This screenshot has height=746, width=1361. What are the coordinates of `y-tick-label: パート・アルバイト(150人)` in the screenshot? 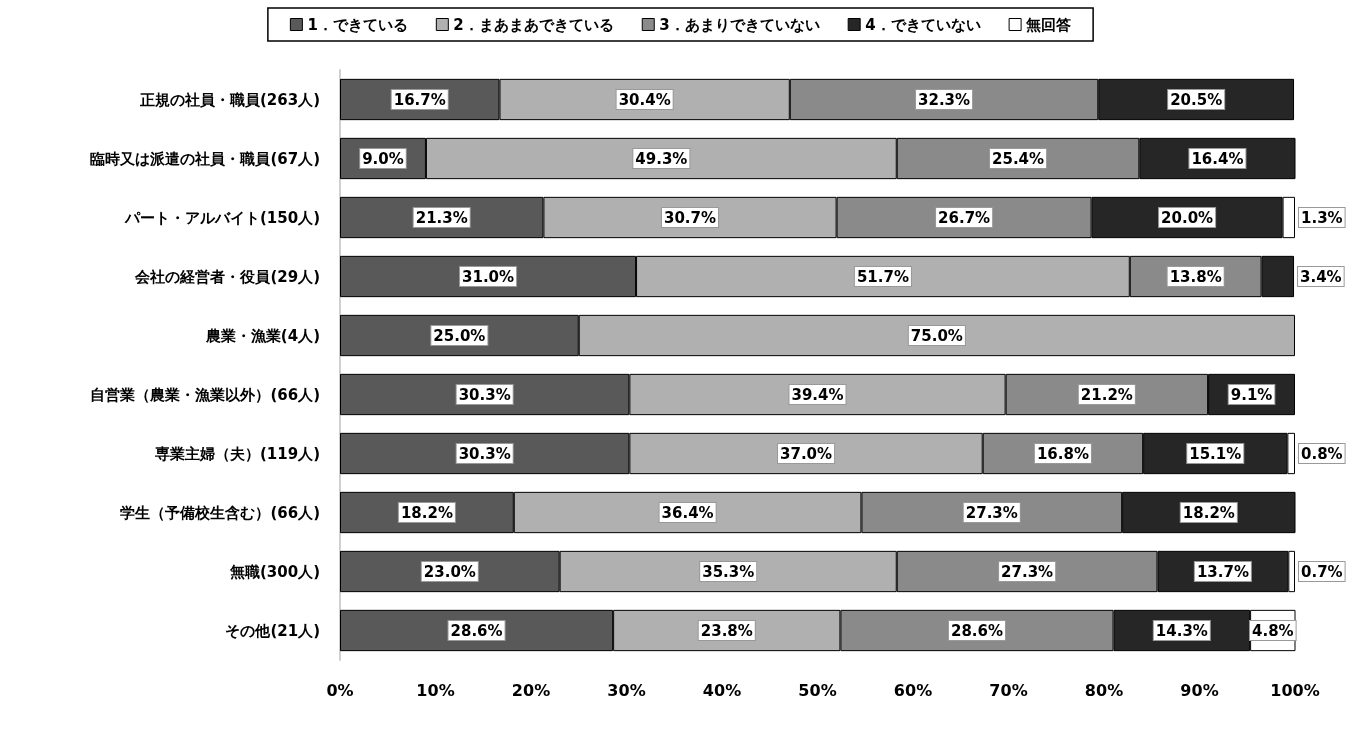 It's located at (221, 217).